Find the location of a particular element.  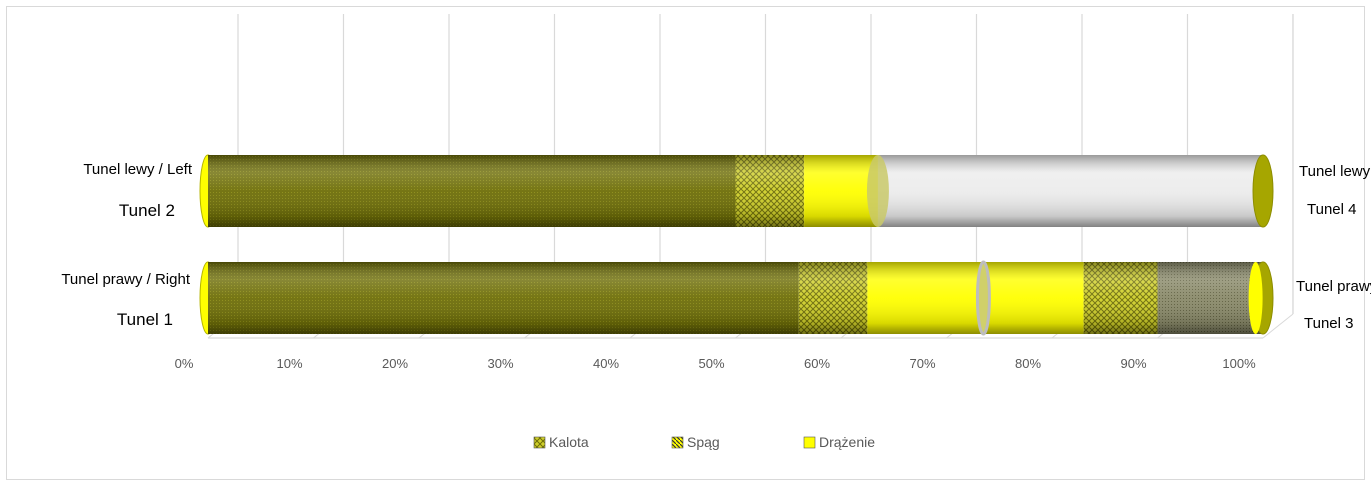

progress-cap-right is located at coordinates (1255, 298).